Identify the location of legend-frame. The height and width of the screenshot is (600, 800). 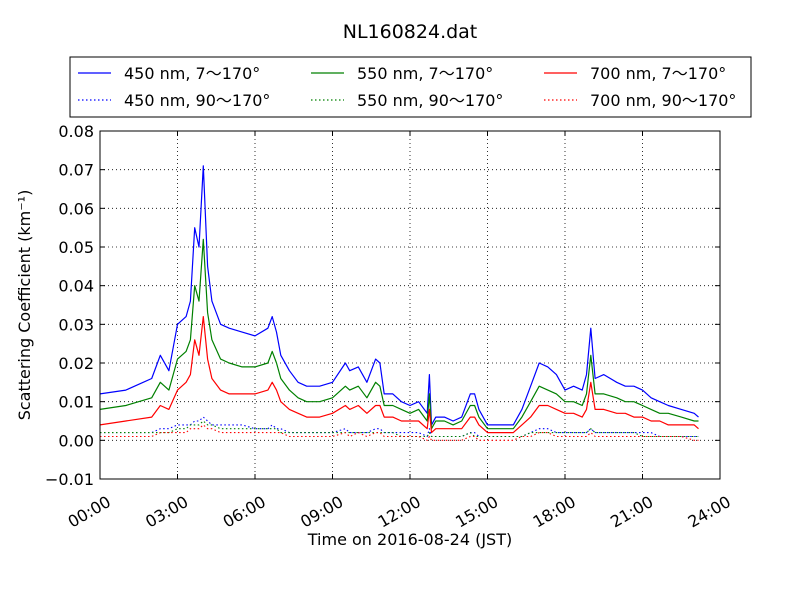
(410, 87).